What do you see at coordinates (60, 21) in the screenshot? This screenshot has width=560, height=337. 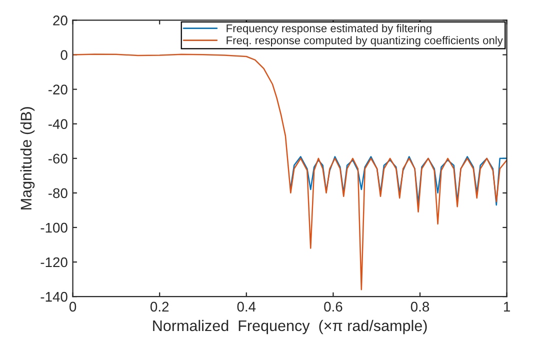 I see `y-tick-label: 20` at bounding box center [60, 21].